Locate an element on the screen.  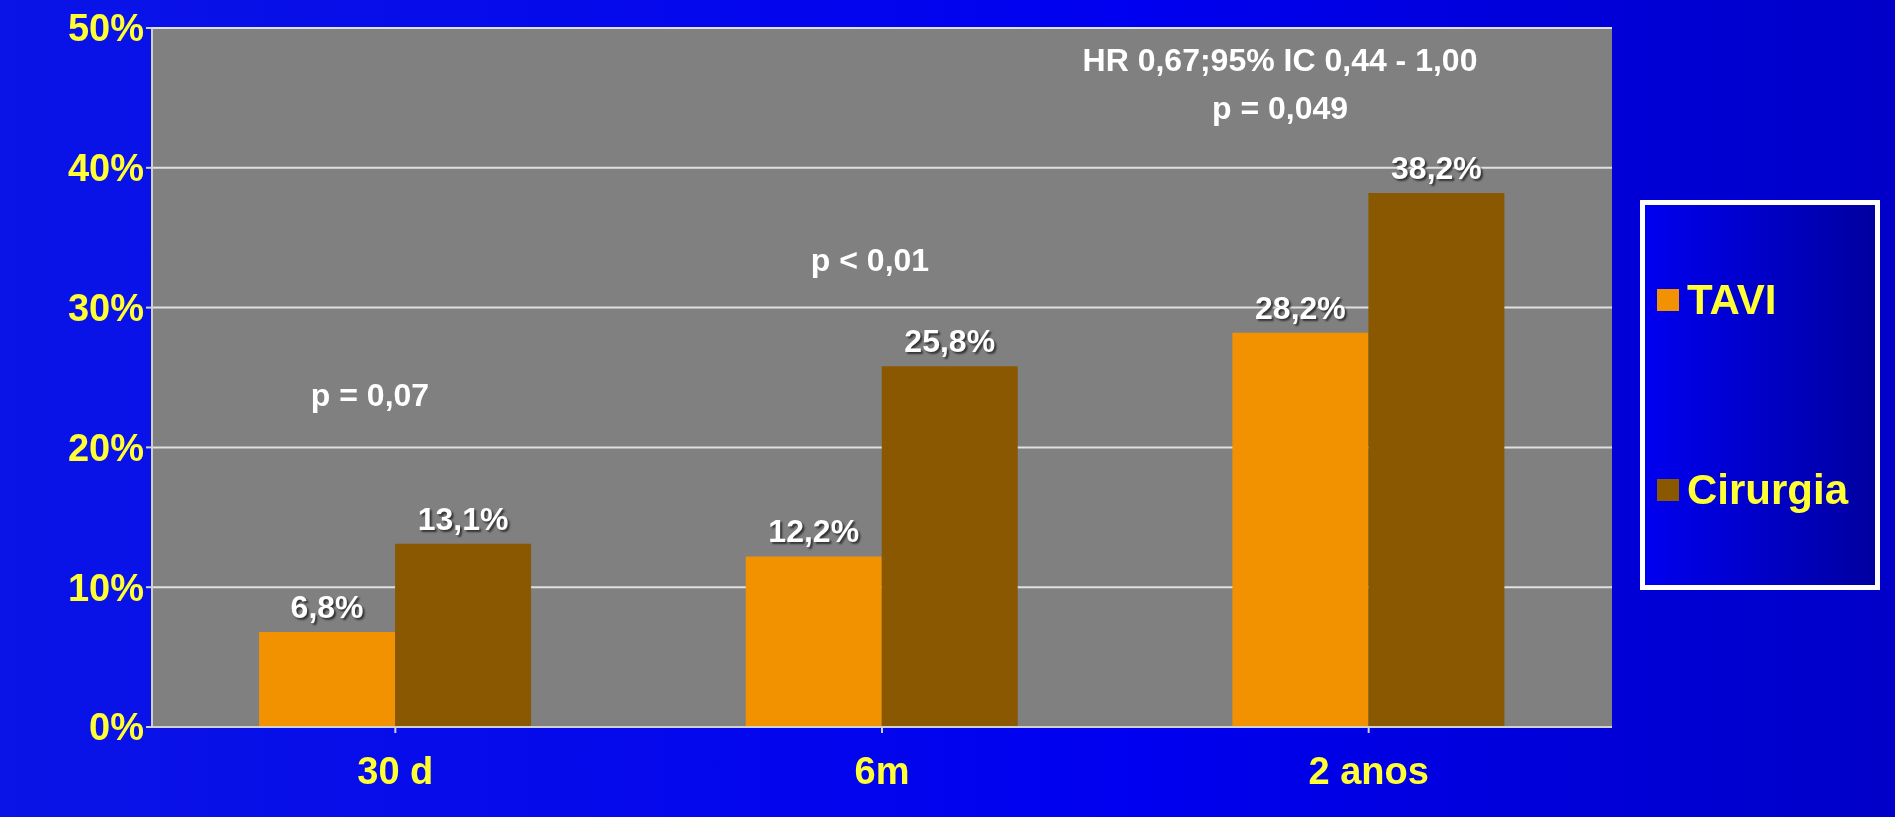
data-label: 25,8% is located at coordinates (950, 341).